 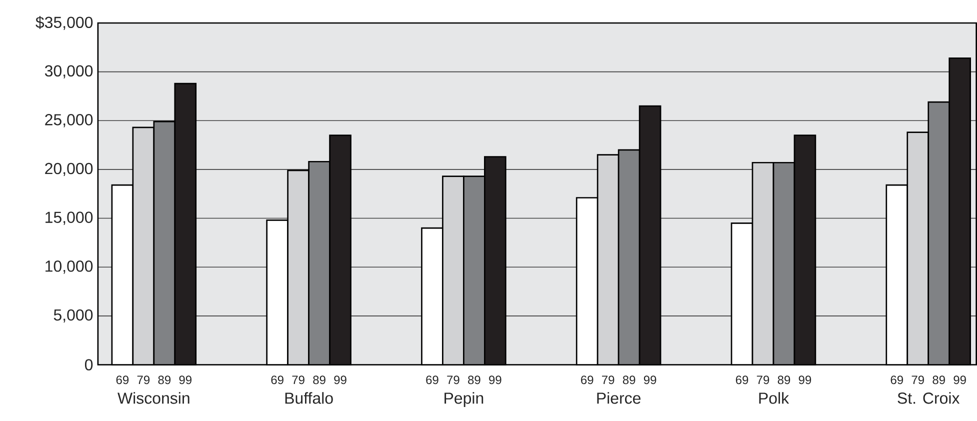 What do you see at coordinates (929, 398) in the screenshot?
I see `x-tick-label: St. Croix` at bounding box center [929, 398].